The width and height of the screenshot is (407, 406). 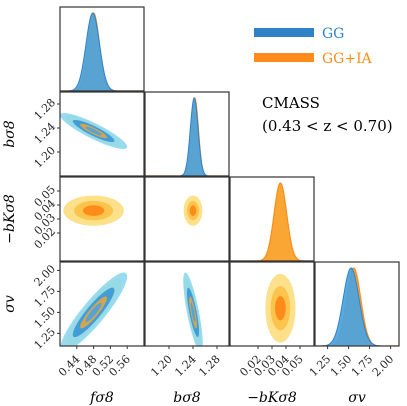 What do you see at coordinates (45, 109) in the screenshot?
I see `y-tick-label: 1.28` at bounding box center [45, 109].